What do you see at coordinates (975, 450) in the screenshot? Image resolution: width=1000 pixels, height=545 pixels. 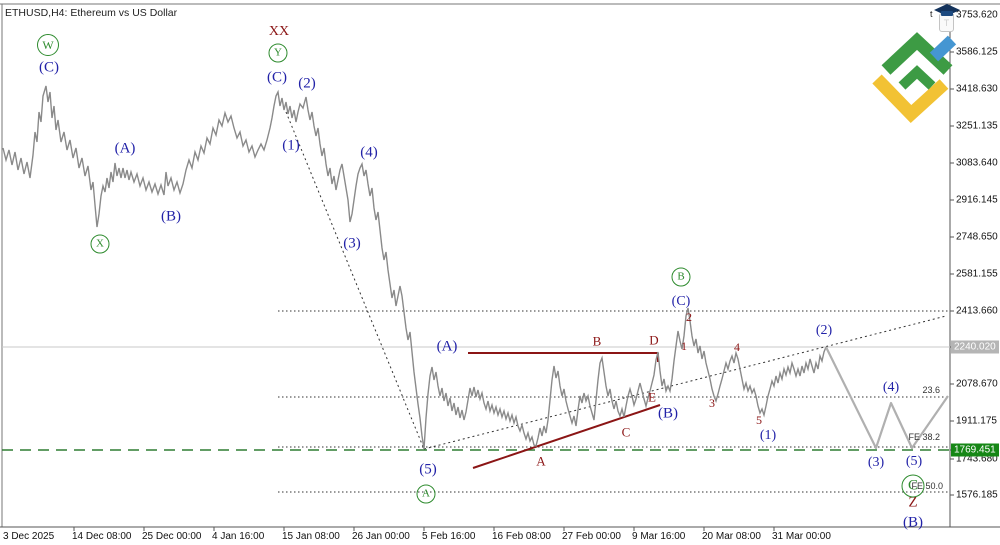 I see `current-price-badge: 1769.451` at bounding box center [975, 450].